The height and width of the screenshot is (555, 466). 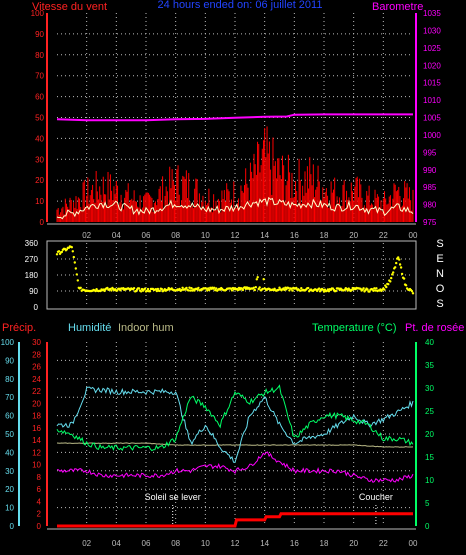 What do you see at coordinates (429, 411) in the screenshot?
I see `temperature-tick-label: 25` at bounding box center [429, 411].